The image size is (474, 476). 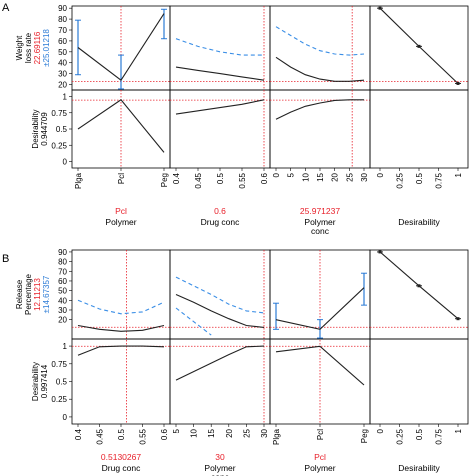 What do you see at coordinates (6, 8) in the screenshot?
I see `panel-label-a: A` at bounding box center [6, 8].